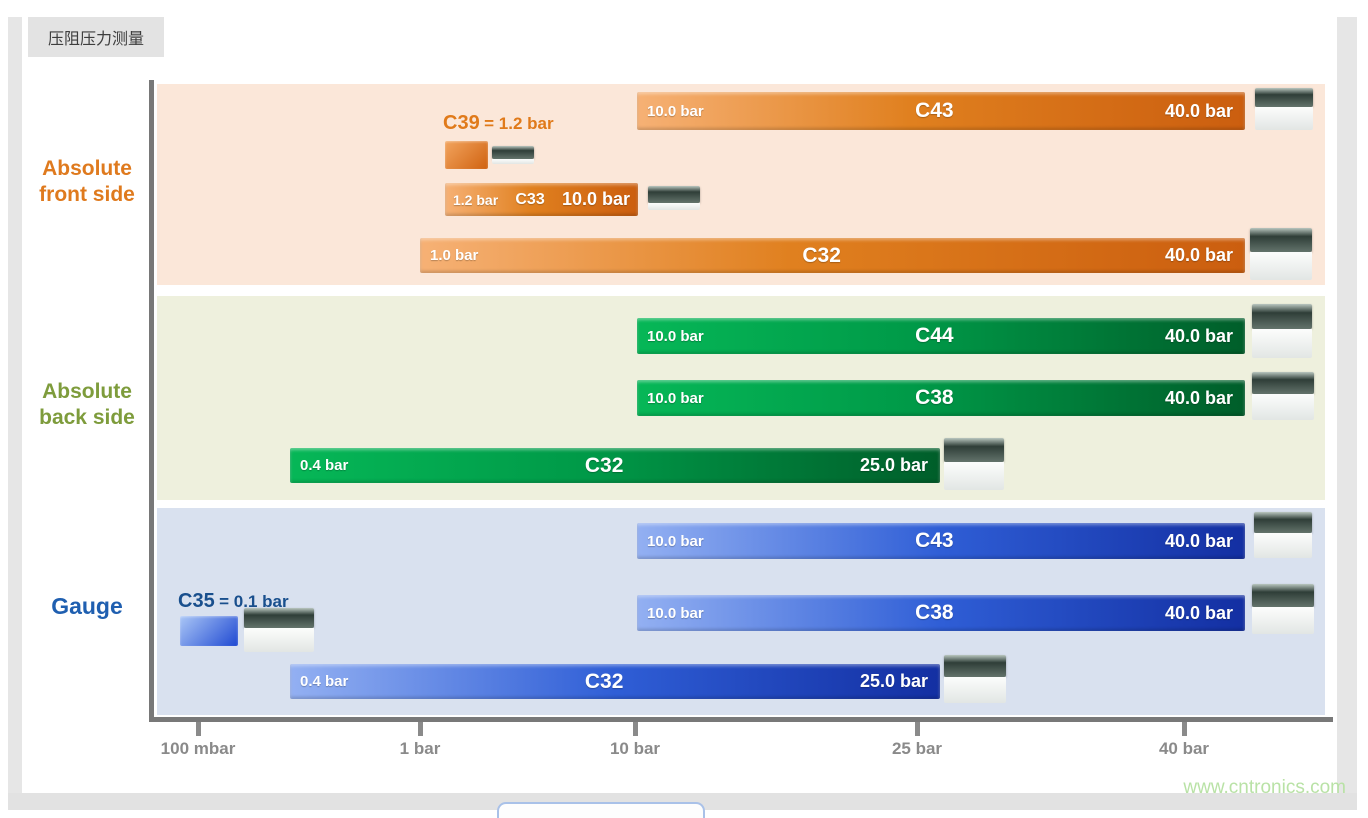 The image size is (1368, 818). Describe the element at coordinates (466, 155) in the screenshot. I see `point-marker-c39` at that location.